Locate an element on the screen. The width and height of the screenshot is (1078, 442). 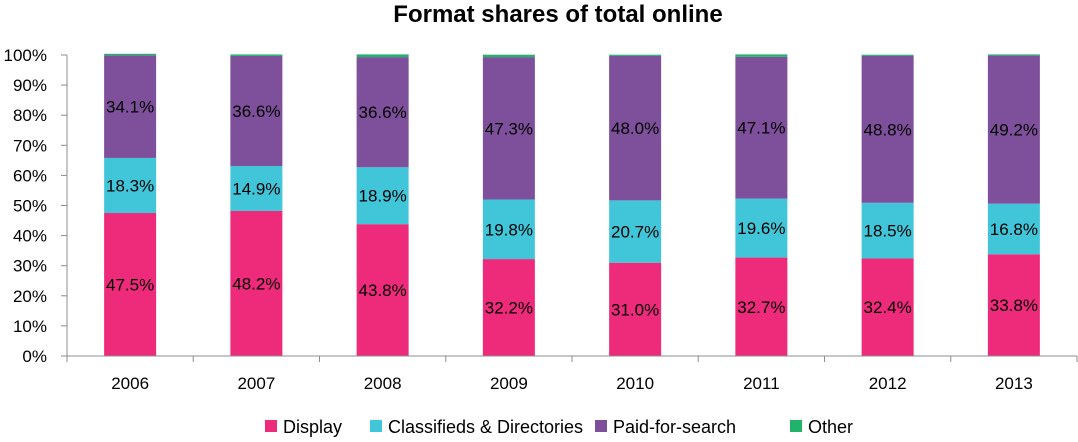
data-label: 33.8% is located at coordinates (1014, 305).